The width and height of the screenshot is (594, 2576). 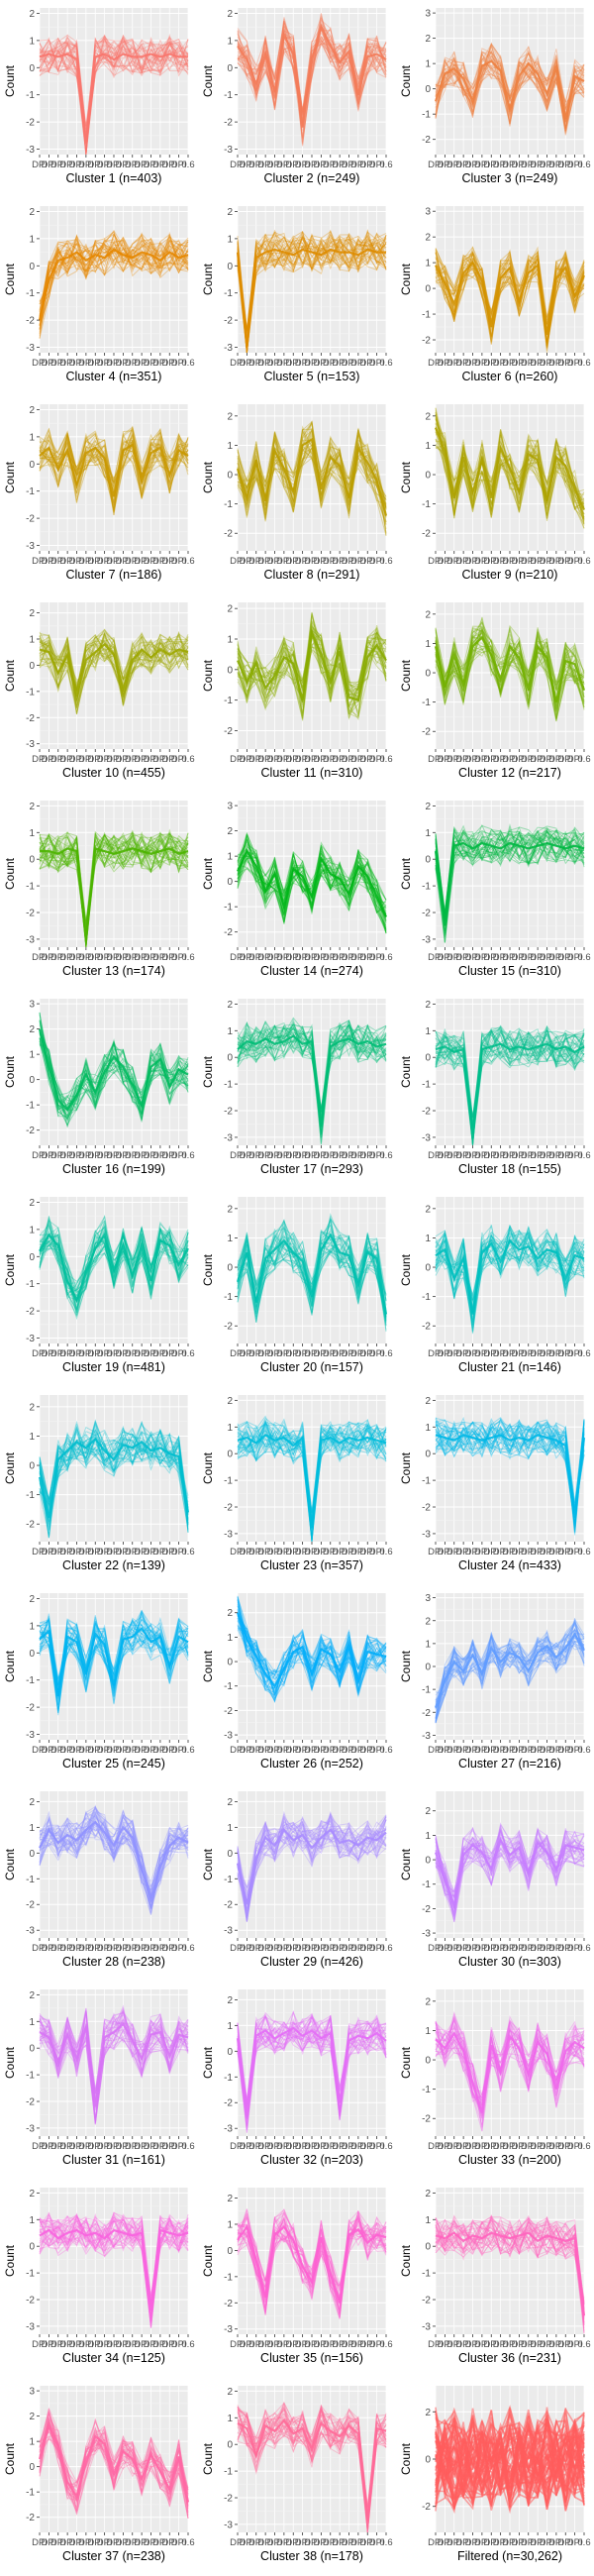 I want to click on x-tick-label: 0.6, so click(x=187, y=2543).